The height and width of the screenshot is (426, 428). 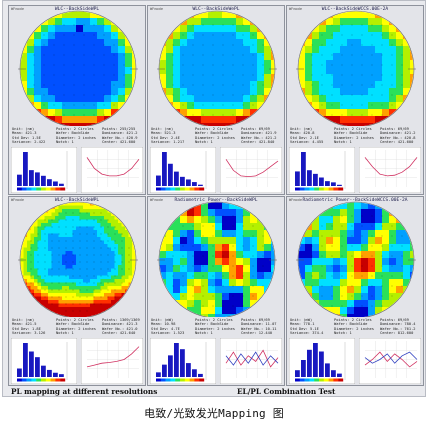 What do you see at coordinates (259, 324) in the screenshot?
I see `stat-line: Dominance: 11.07` at bounding box center [259, 324].